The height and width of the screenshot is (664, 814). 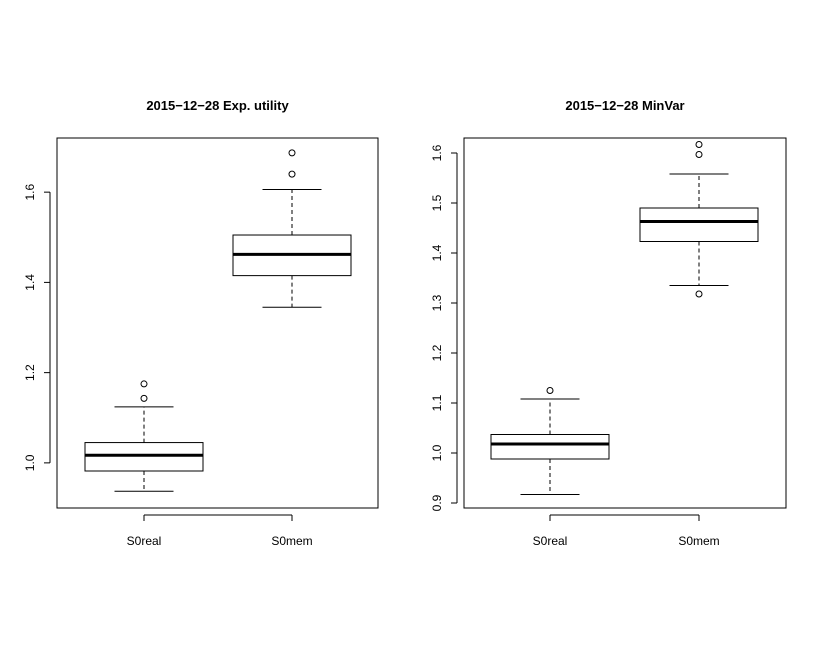 What do you see at coordinates (437, 202) in the screenshot?
I see `y-tick-label: 1.5` at bounding box center [437, 202].